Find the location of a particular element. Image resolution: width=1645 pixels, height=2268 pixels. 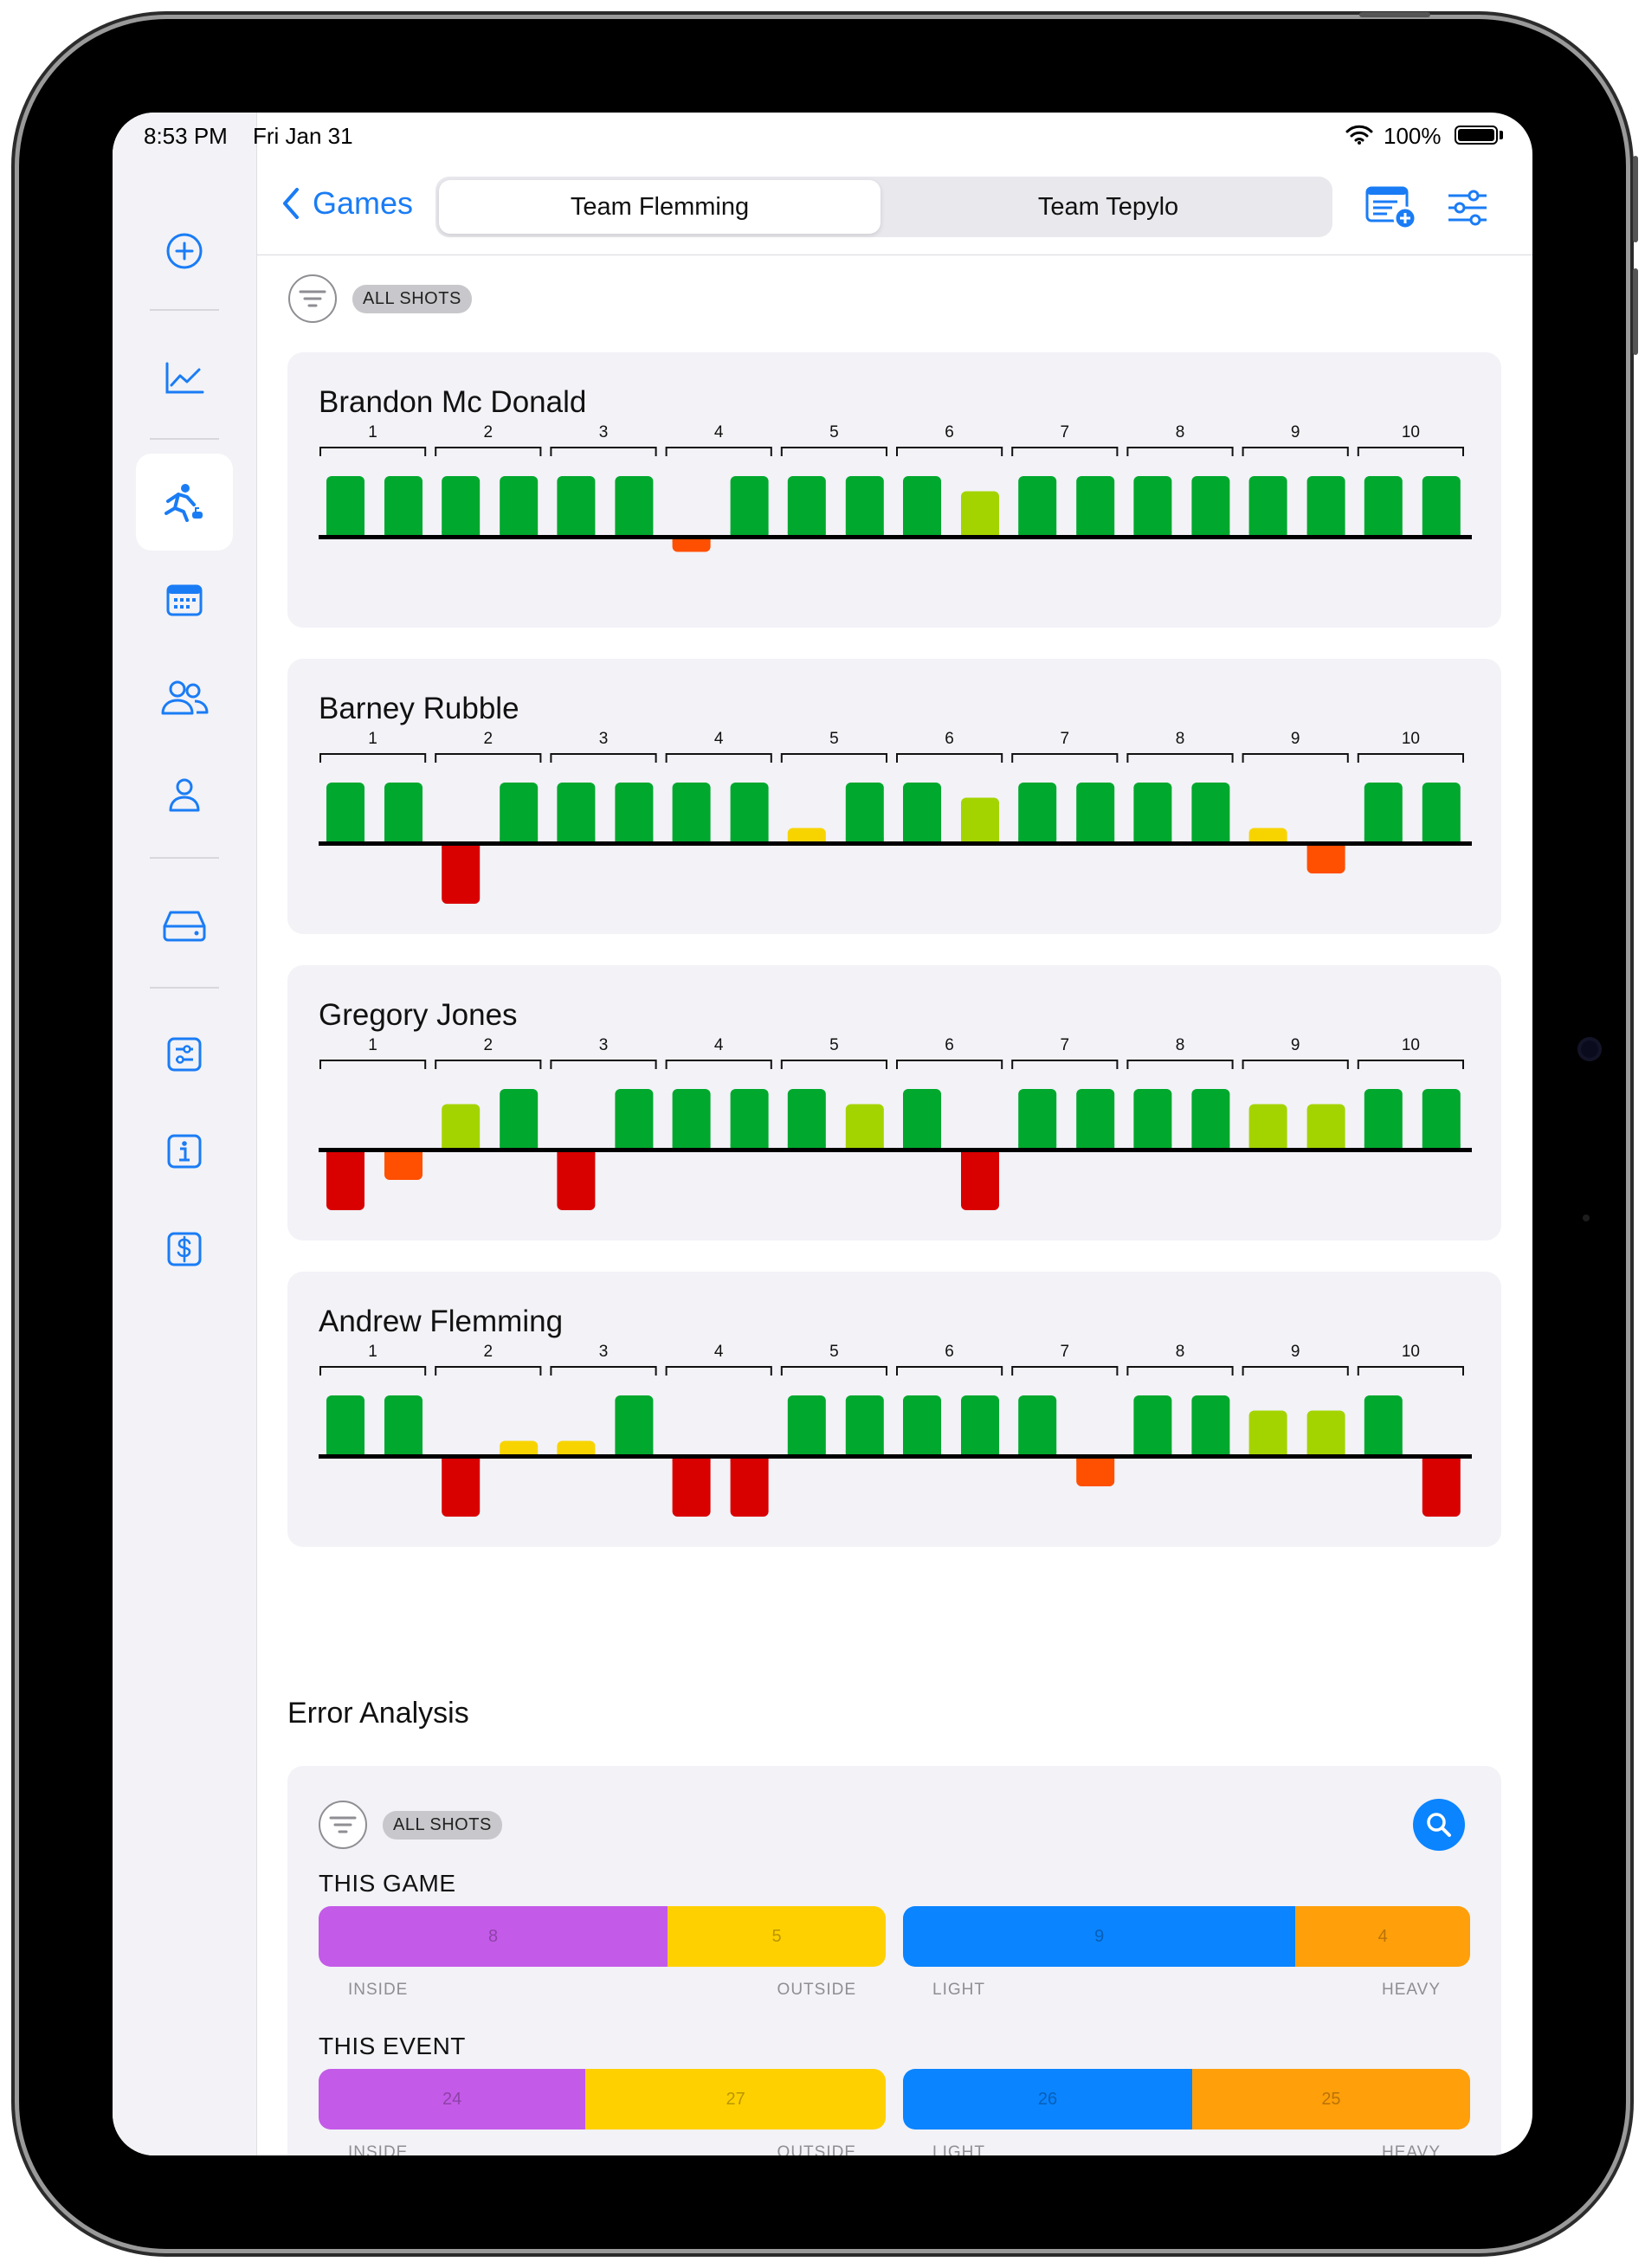

calendar-icon is located at coordinates (184, 600).